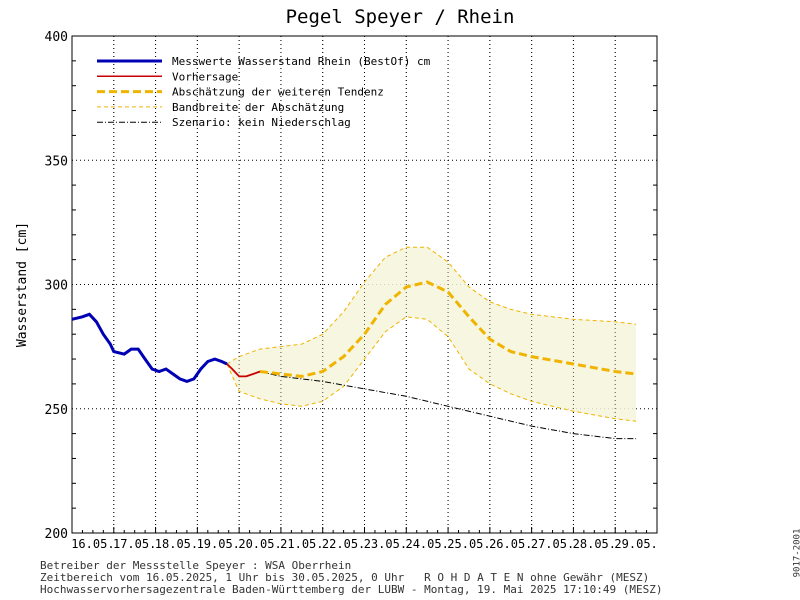  Describe the element at coordinates (426, 544) in the screenshot. I see `x-tick-label: 24.05.` at that location.